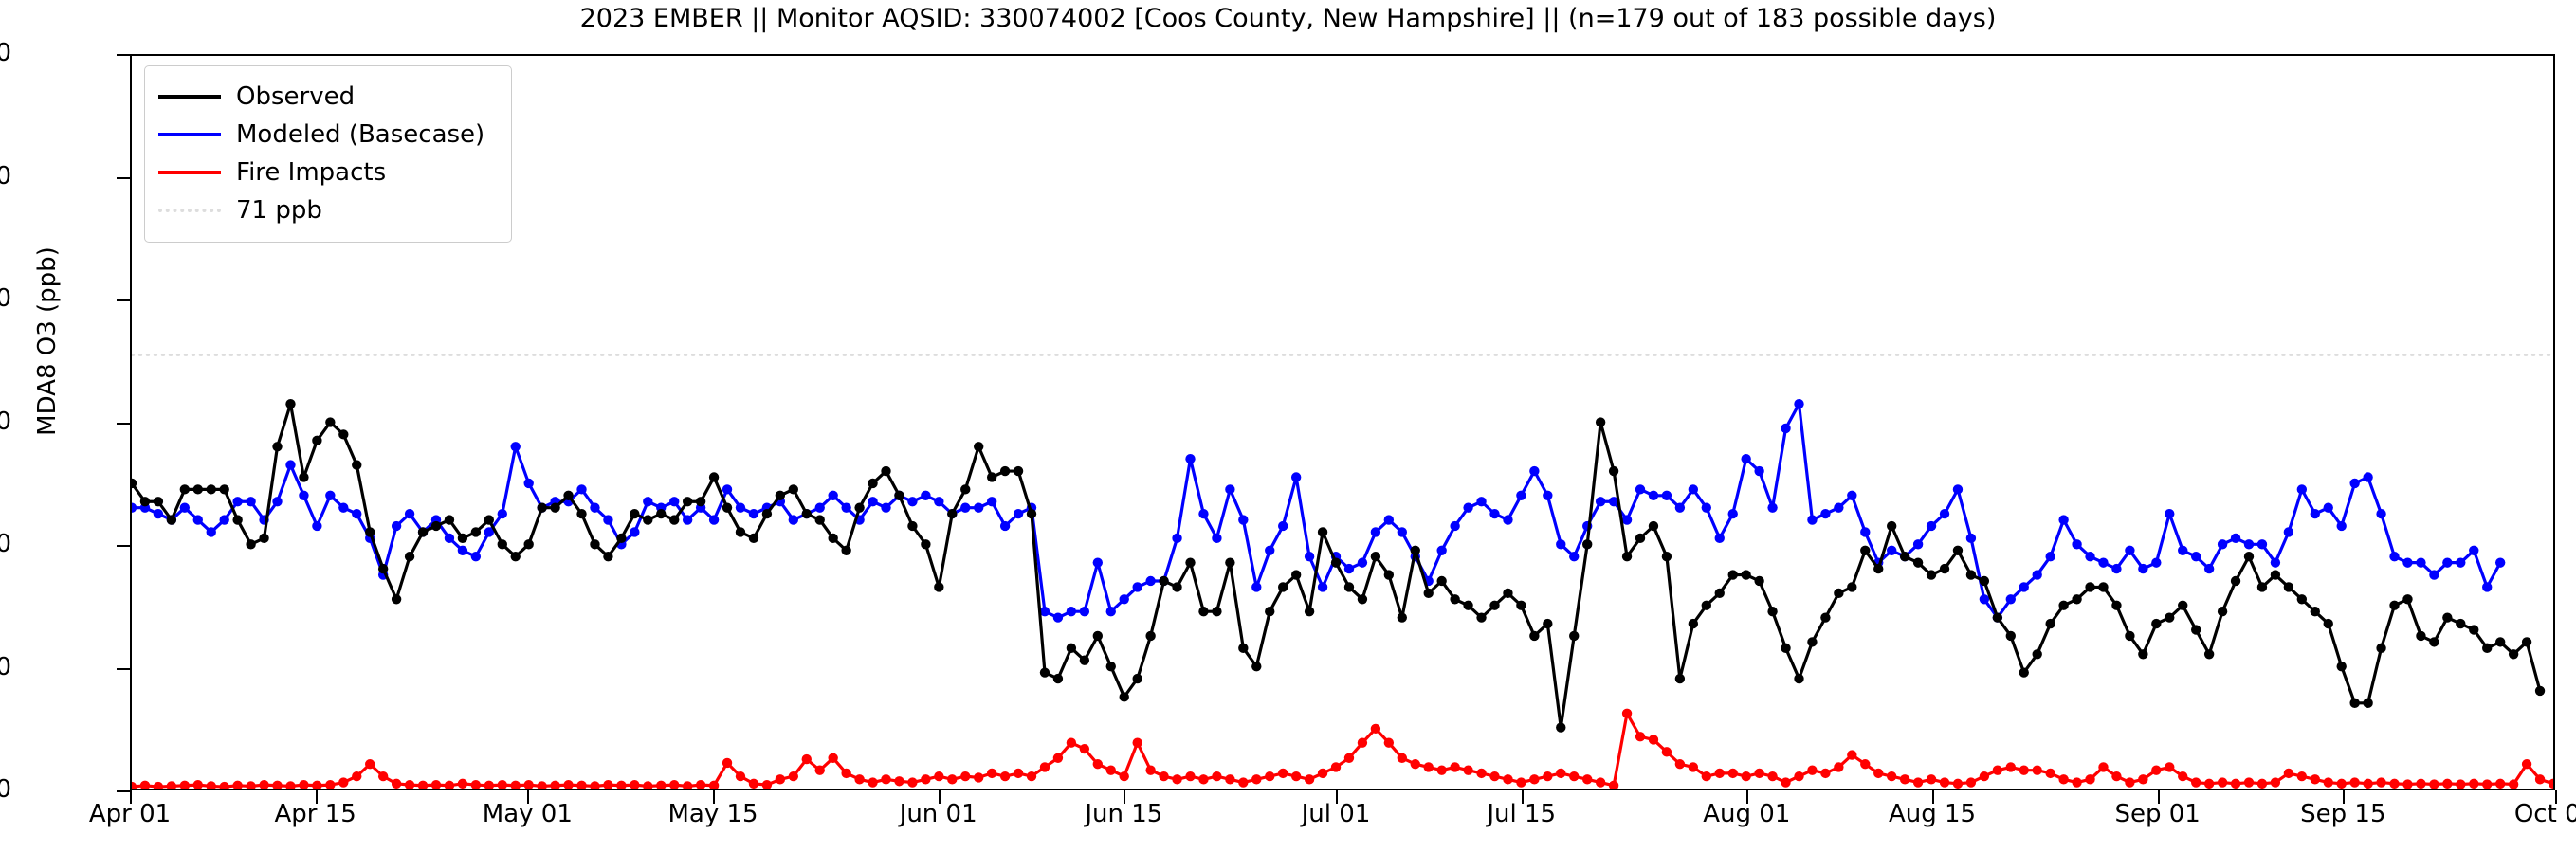 The height and width of the screenshot is (853, 2576). I want to click on legend-item-label: Fire Impacts, so click(311, 172).